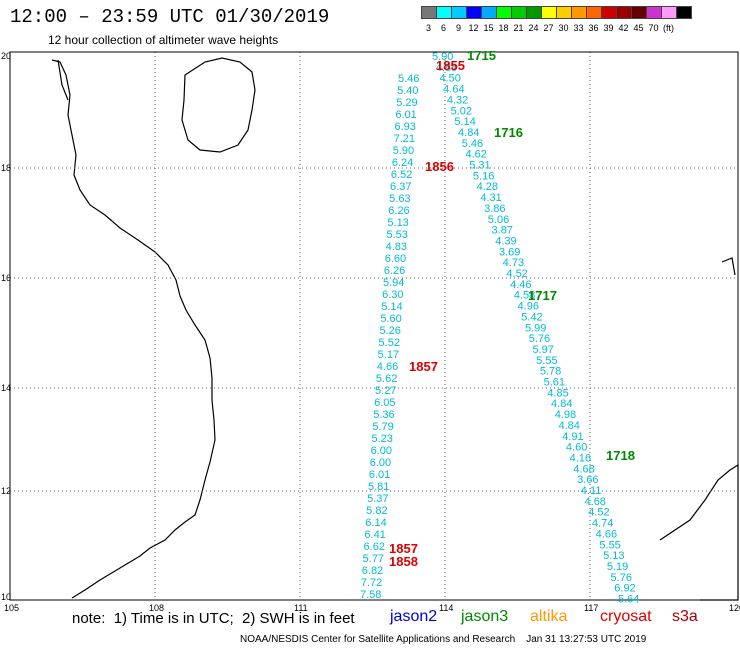 The width and height of the screenshot is (740, 650). Describe the element at coordinates (591, 491) in the screenshot. I see `track-b-value: 4.11` at that location.